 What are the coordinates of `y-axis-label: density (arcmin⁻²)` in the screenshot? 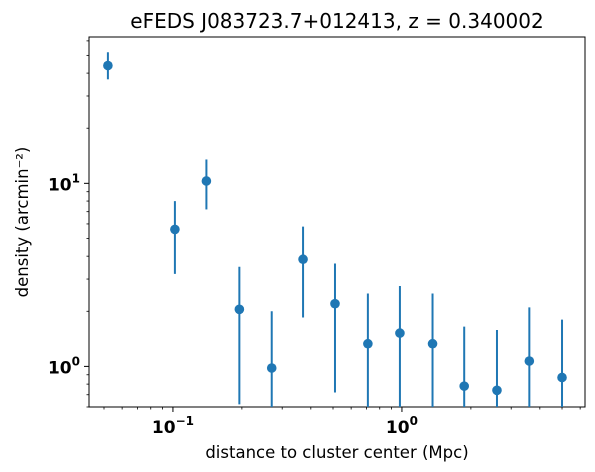 It's located at (22, 222).